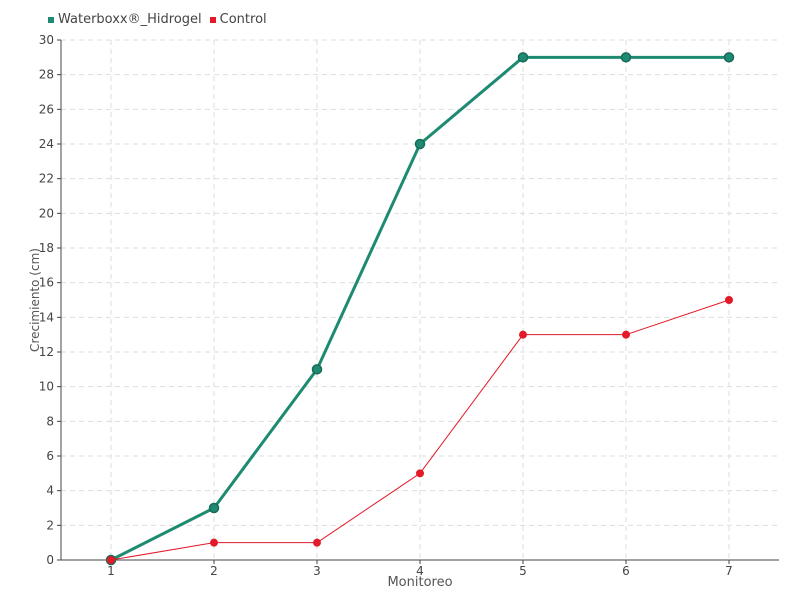 The height and width of the screenshot is (600, 800). Describe the element at coordinates (50, 421) in the screenshot. I see `y-tick-label: 8` at that location.